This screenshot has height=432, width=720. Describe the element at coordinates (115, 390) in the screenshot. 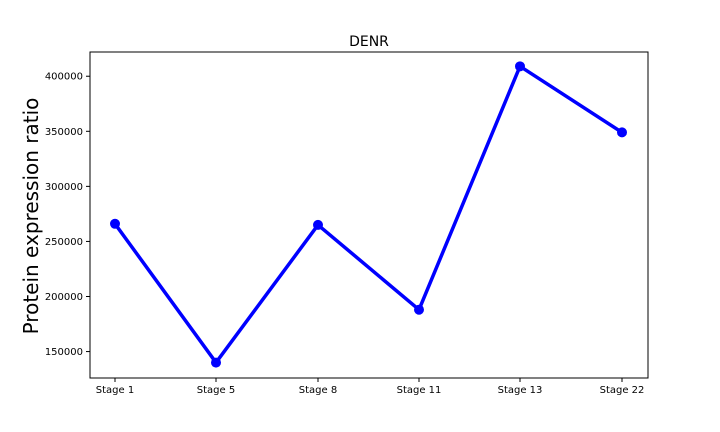

I see `x-tick-label: Stage 1` at that location.